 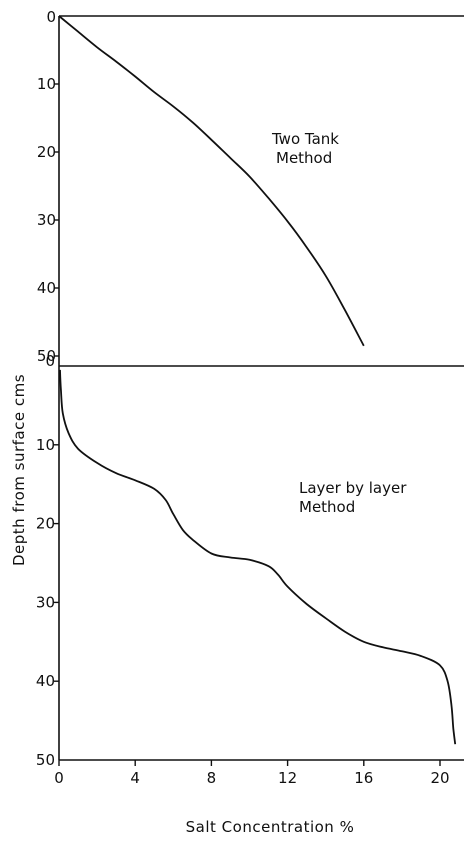 What do you see at coordinates (48, 186) in the screenshot?
I see `top-panel-y-ticks: 0 10 20 30 40 50` at bounding box center [48, 186].